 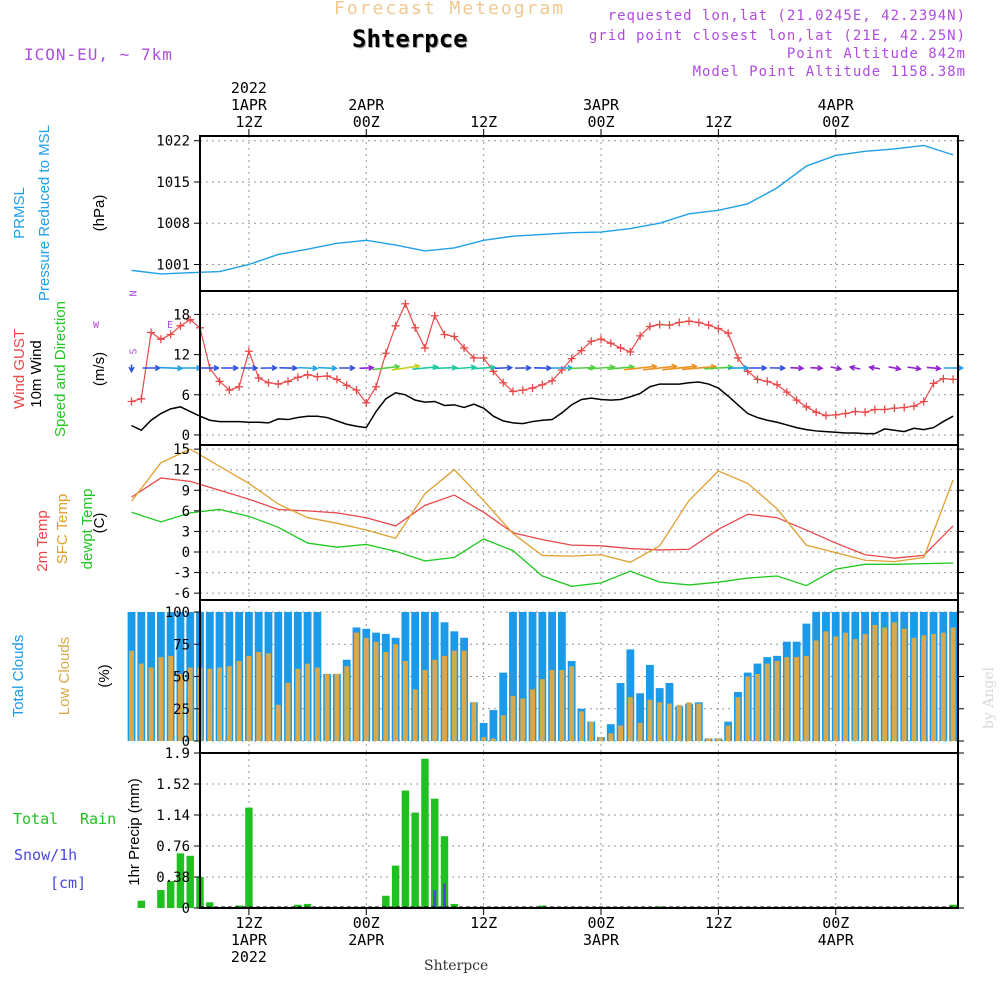 I want to click on wind-unit-label: (m/s), so click(x=99, y=369).